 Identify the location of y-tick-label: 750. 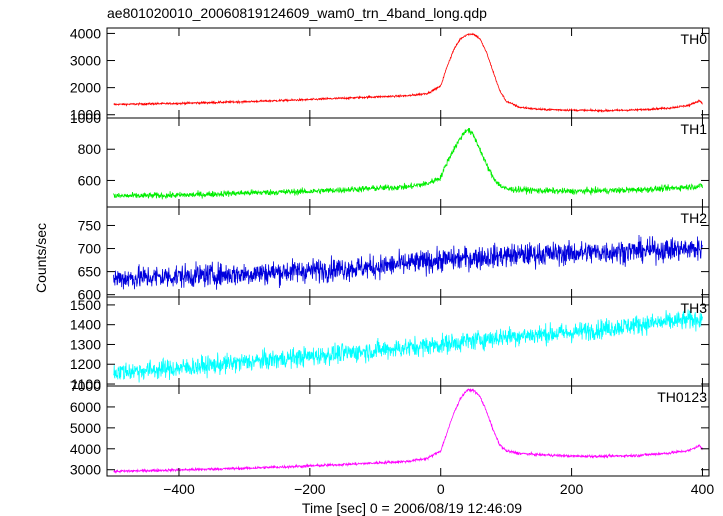
(90, 225).